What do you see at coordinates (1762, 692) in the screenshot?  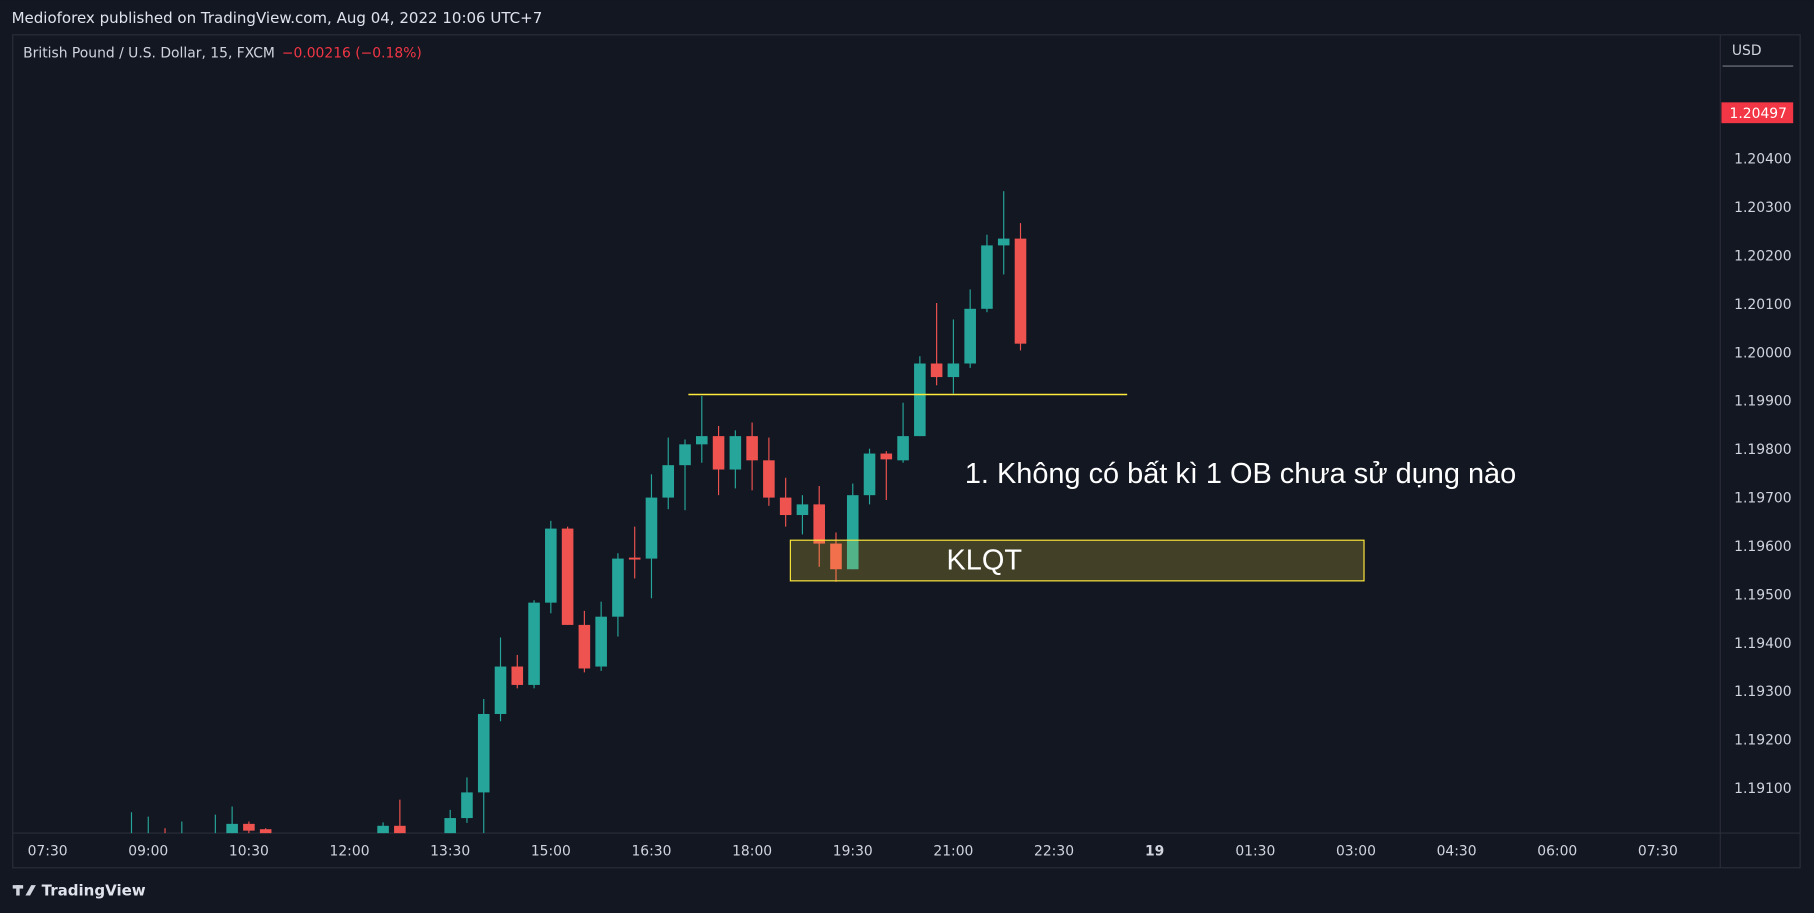 I see `y-tick-label: 1.19300` at bounding box center [1762, 692].